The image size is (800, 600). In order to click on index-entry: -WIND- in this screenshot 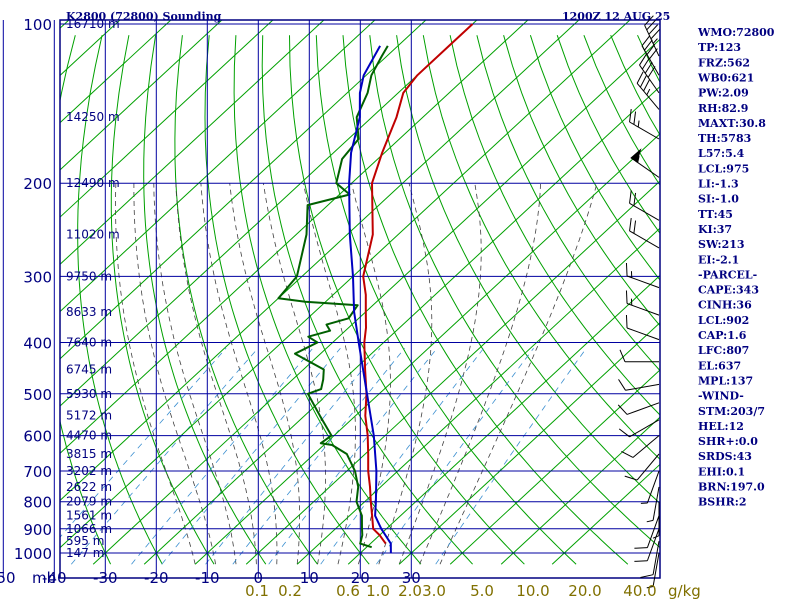, I will do `click(721, 396)`.